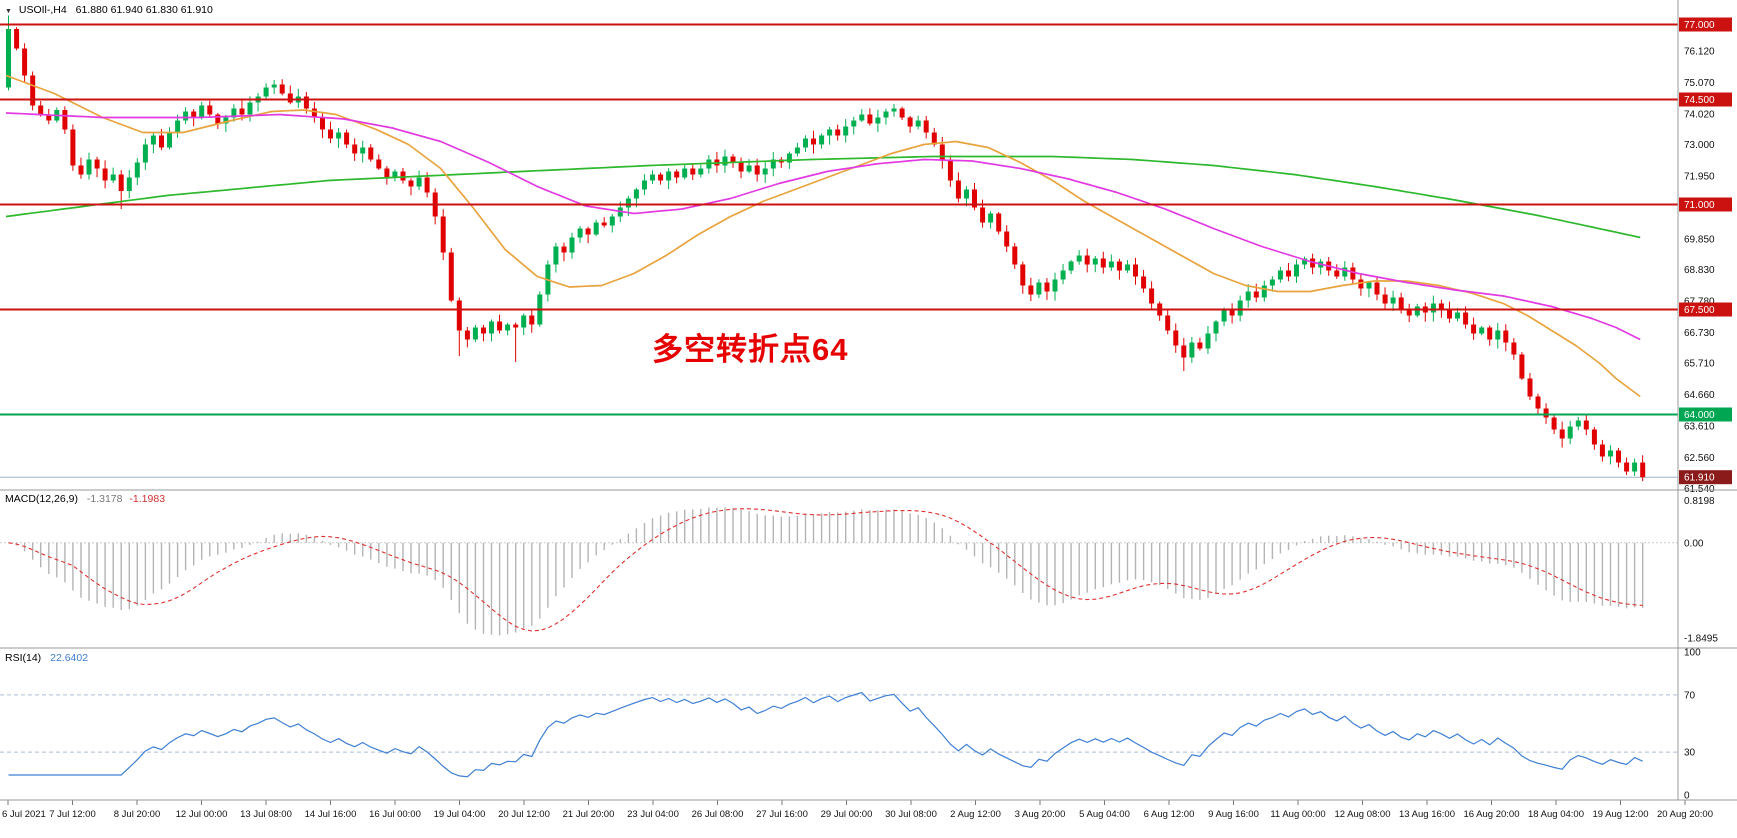  I want to click on annotation-text: 多空转折点64, so click(750, 349).